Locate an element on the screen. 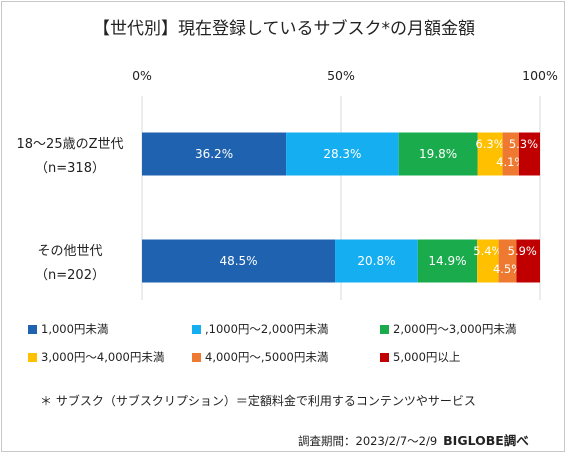  legend-item: 4,000円〜,5000円未満 is located at coordinates (260, 357).